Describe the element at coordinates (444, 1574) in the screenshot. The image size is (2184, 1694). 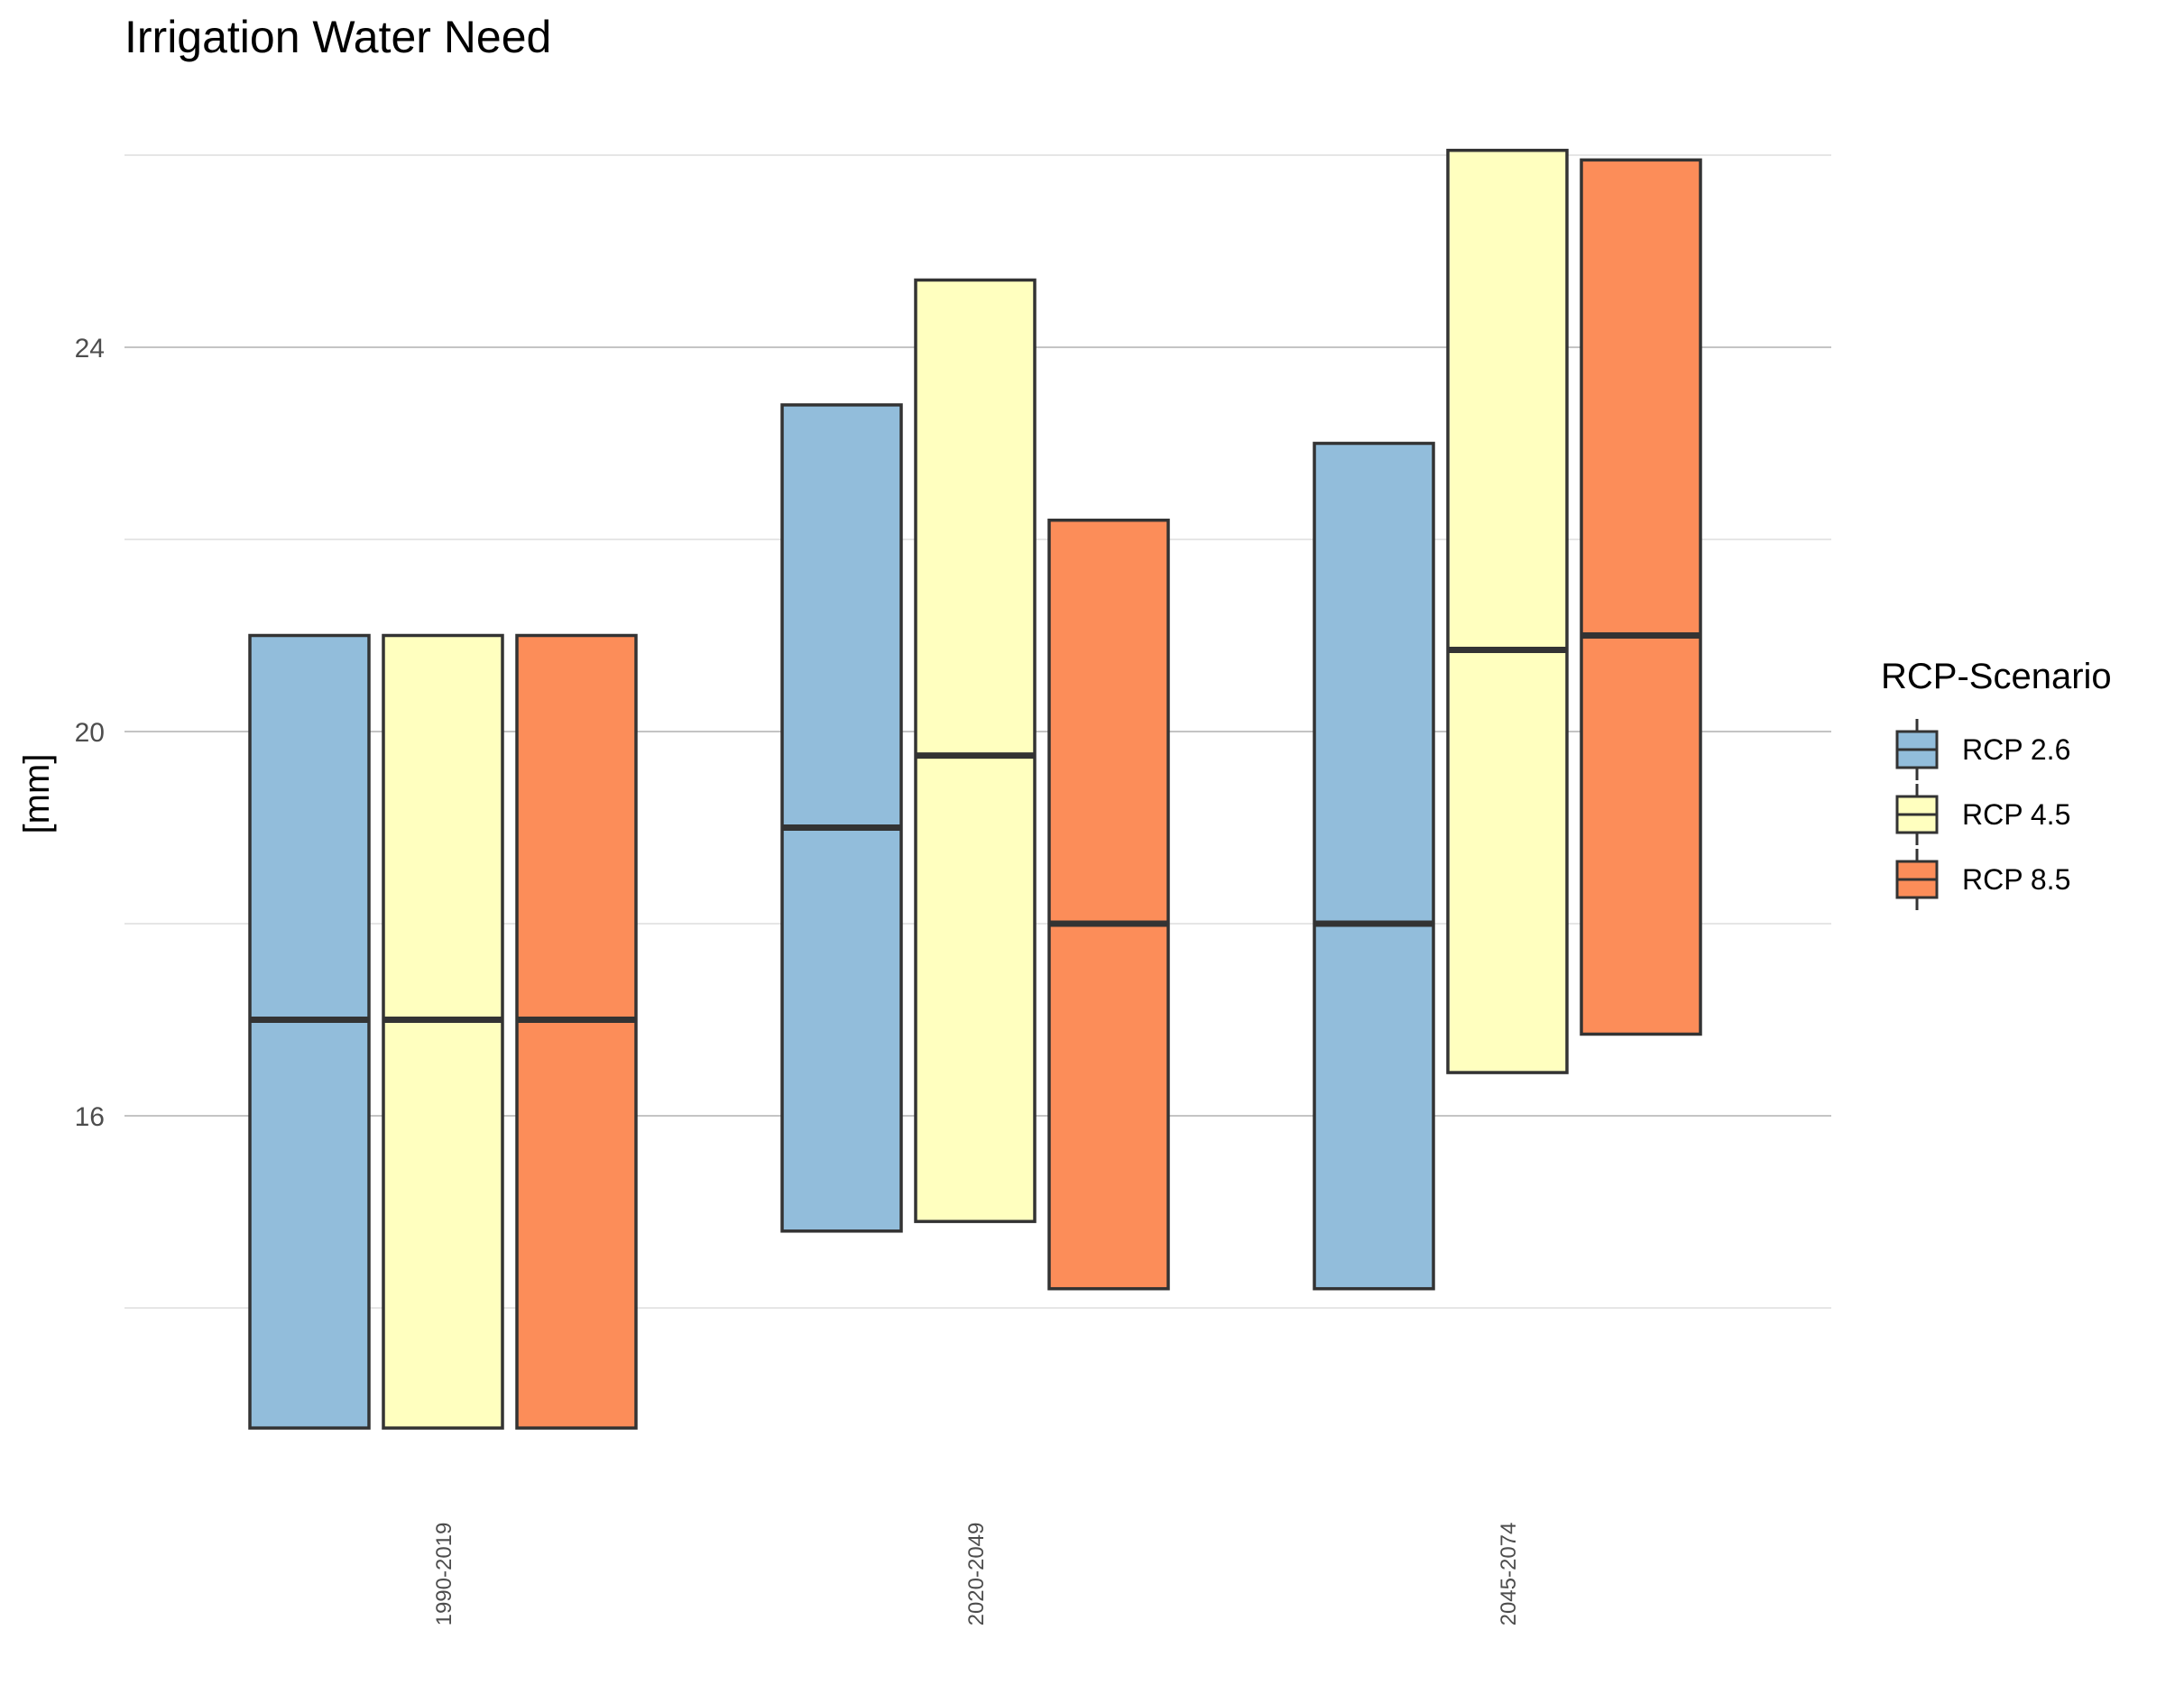
I see `x-tick-label: 1990-2019` at that location.